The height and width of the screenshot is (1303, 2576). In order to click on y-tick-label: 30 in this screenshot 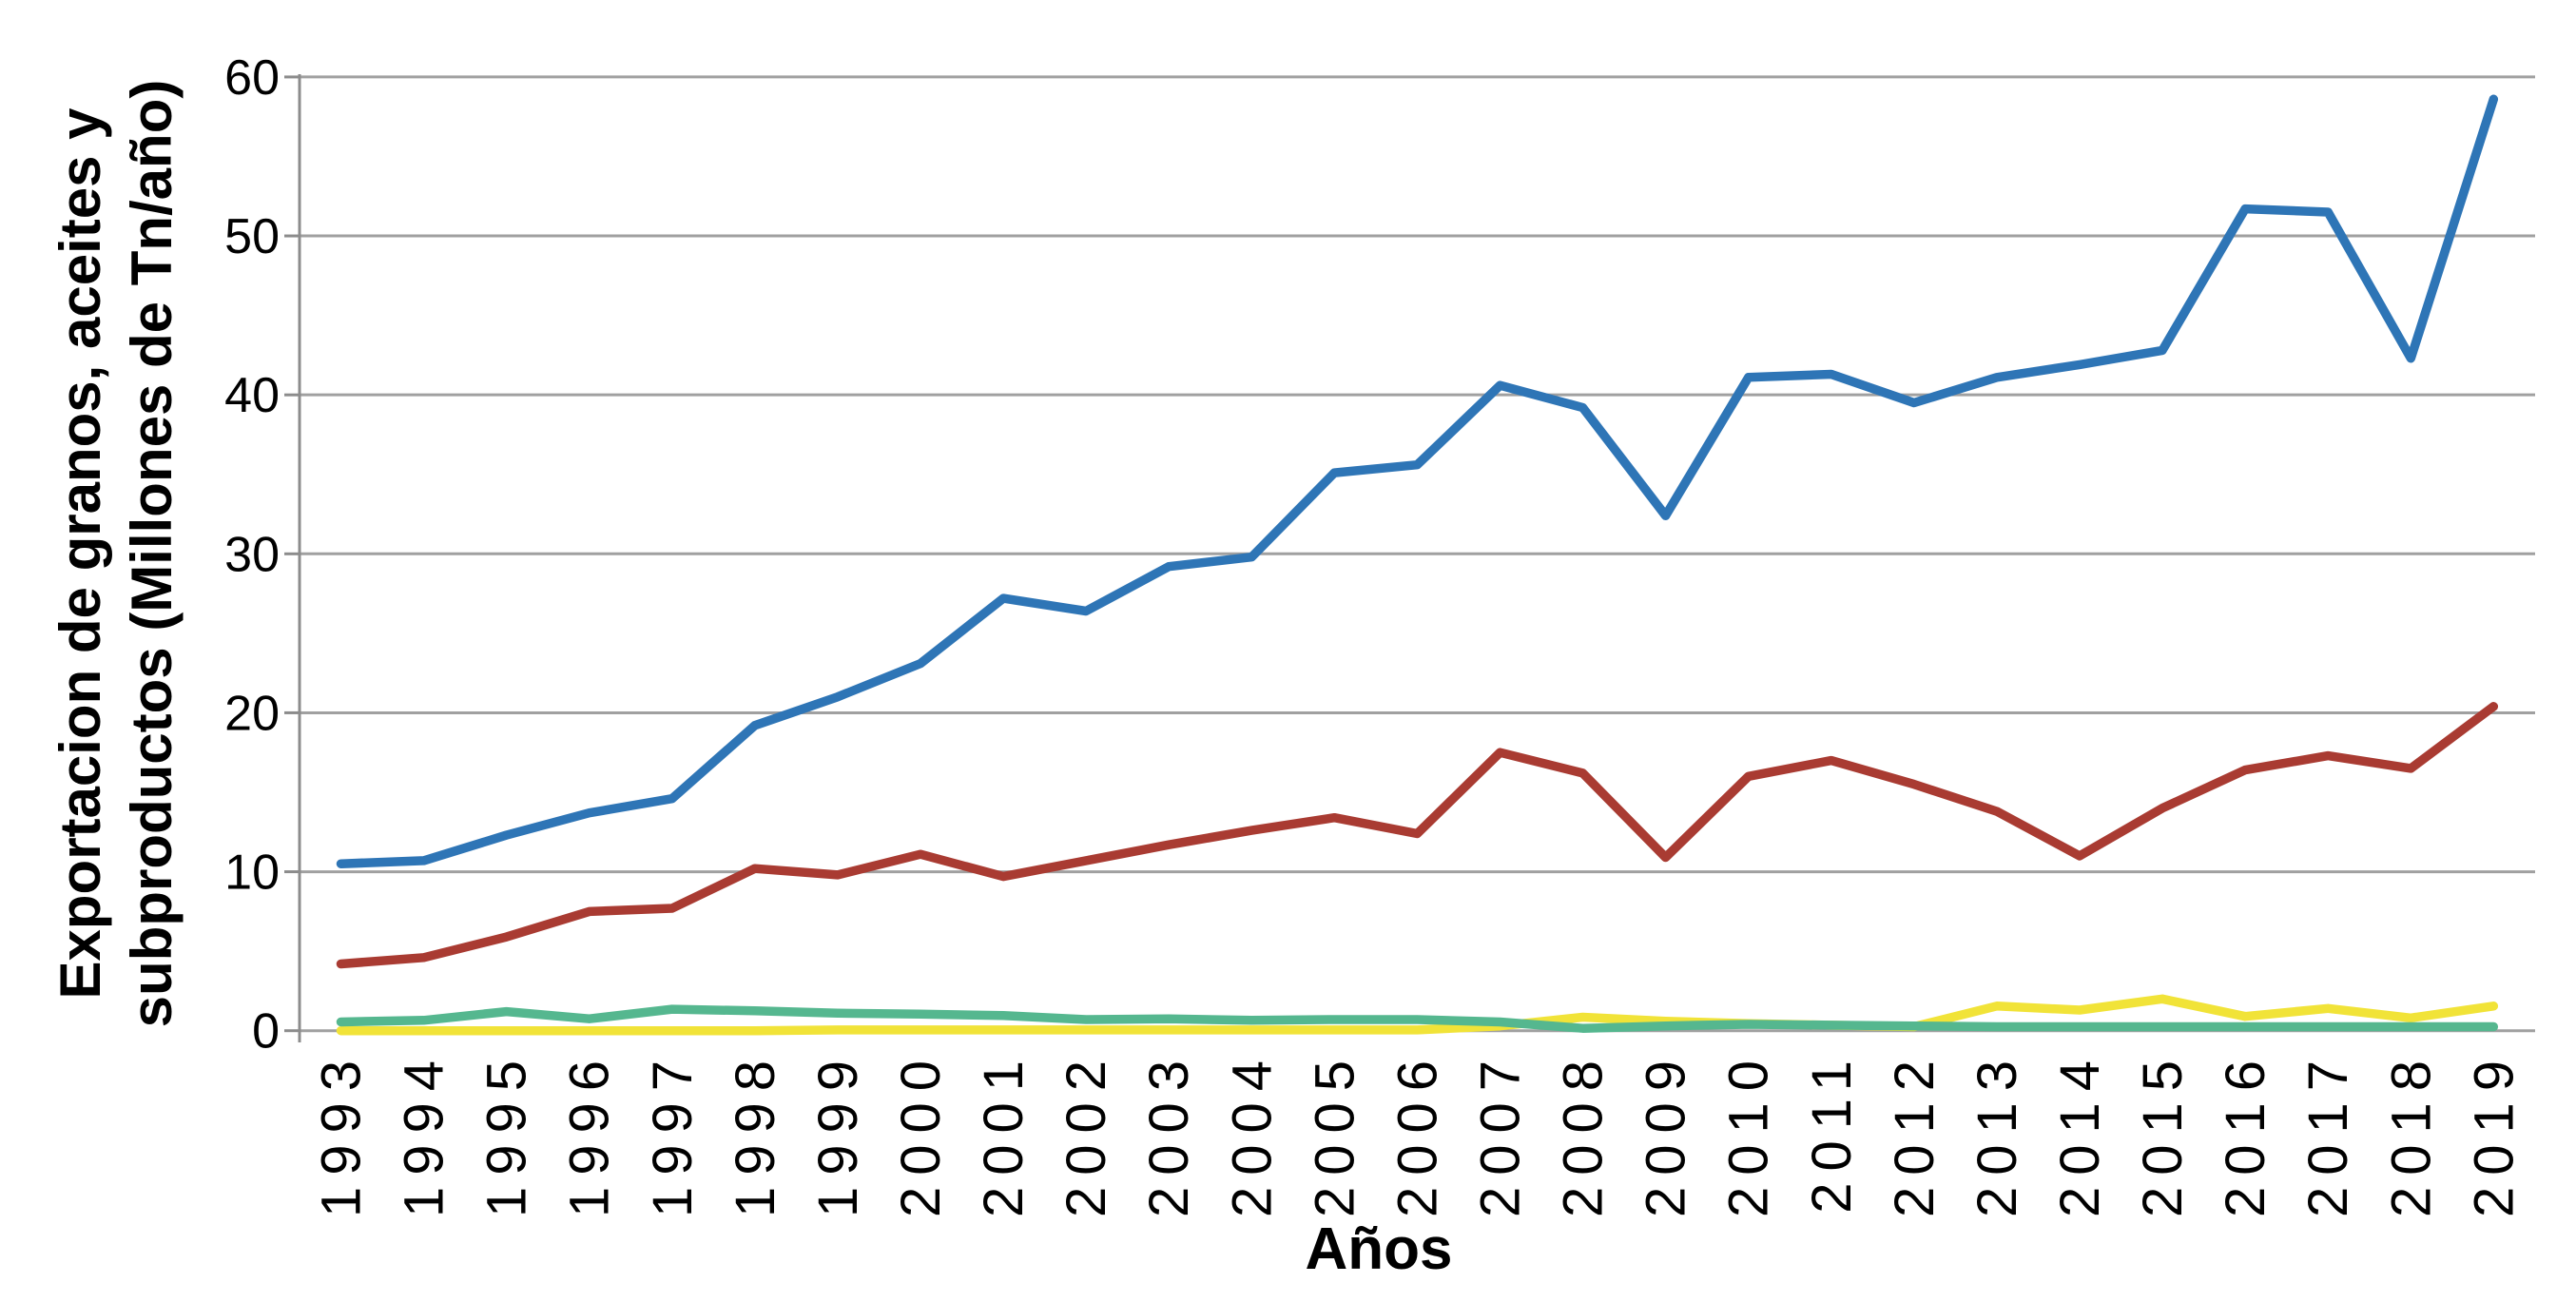, I will do `click(252, 554)`.